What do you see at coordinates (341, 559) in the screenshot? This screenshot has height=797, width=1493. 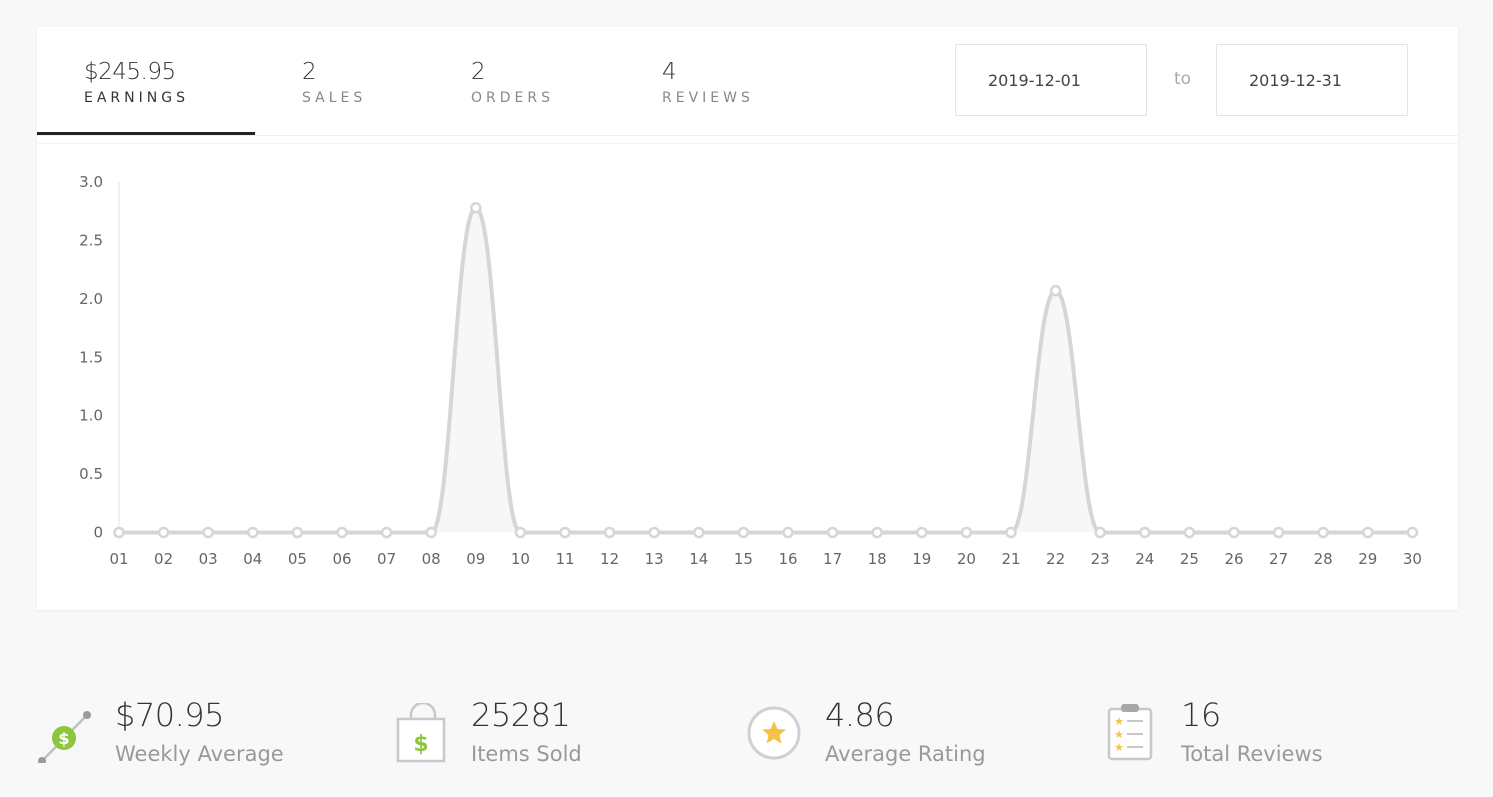 I see `x-tick-label: 06` at bounding box center [341, 559].